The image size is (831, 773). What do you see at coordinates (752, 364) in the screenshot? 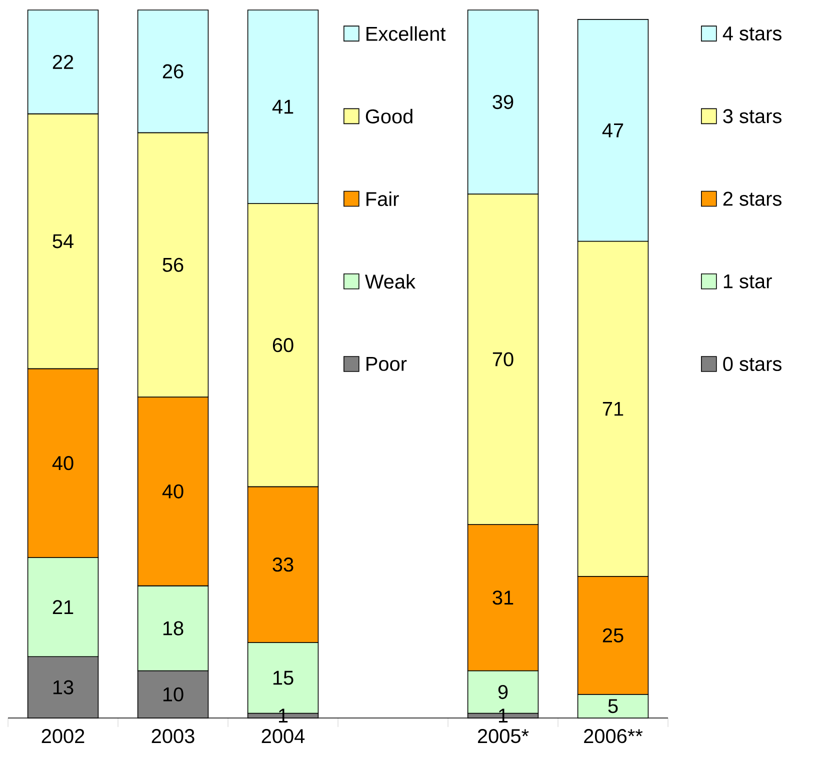
I see `legend-label: 0 stars` at bounding box center [752, 364].